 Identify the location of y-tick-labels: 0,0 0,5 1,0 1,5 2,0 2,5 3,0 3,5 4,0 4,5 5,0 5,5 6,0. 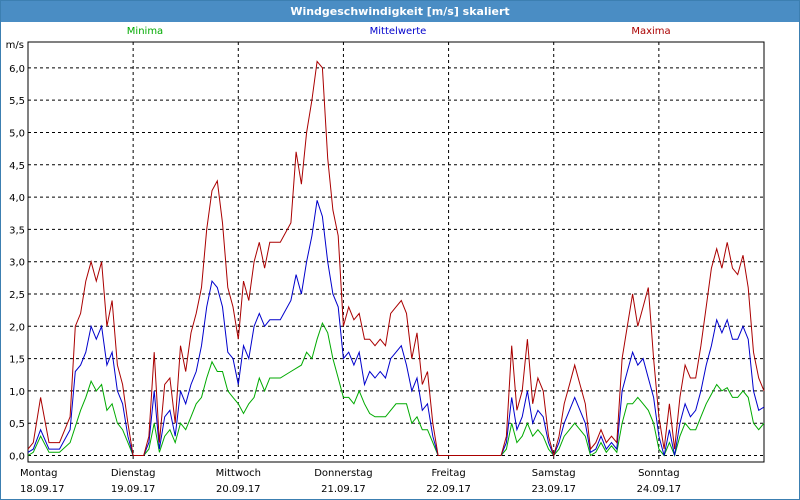
(17, 263).